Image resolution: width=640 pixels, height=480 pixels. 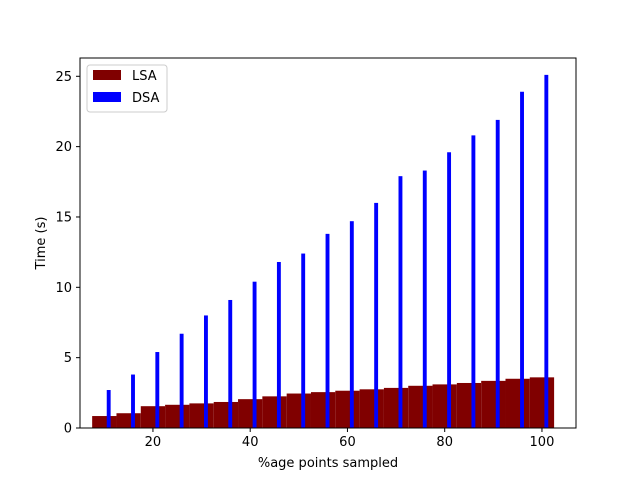 What do you see at coordinates (127, 88) in the screenshot?
I see `legend: LSA DSA` at bounding box center [127, 88].